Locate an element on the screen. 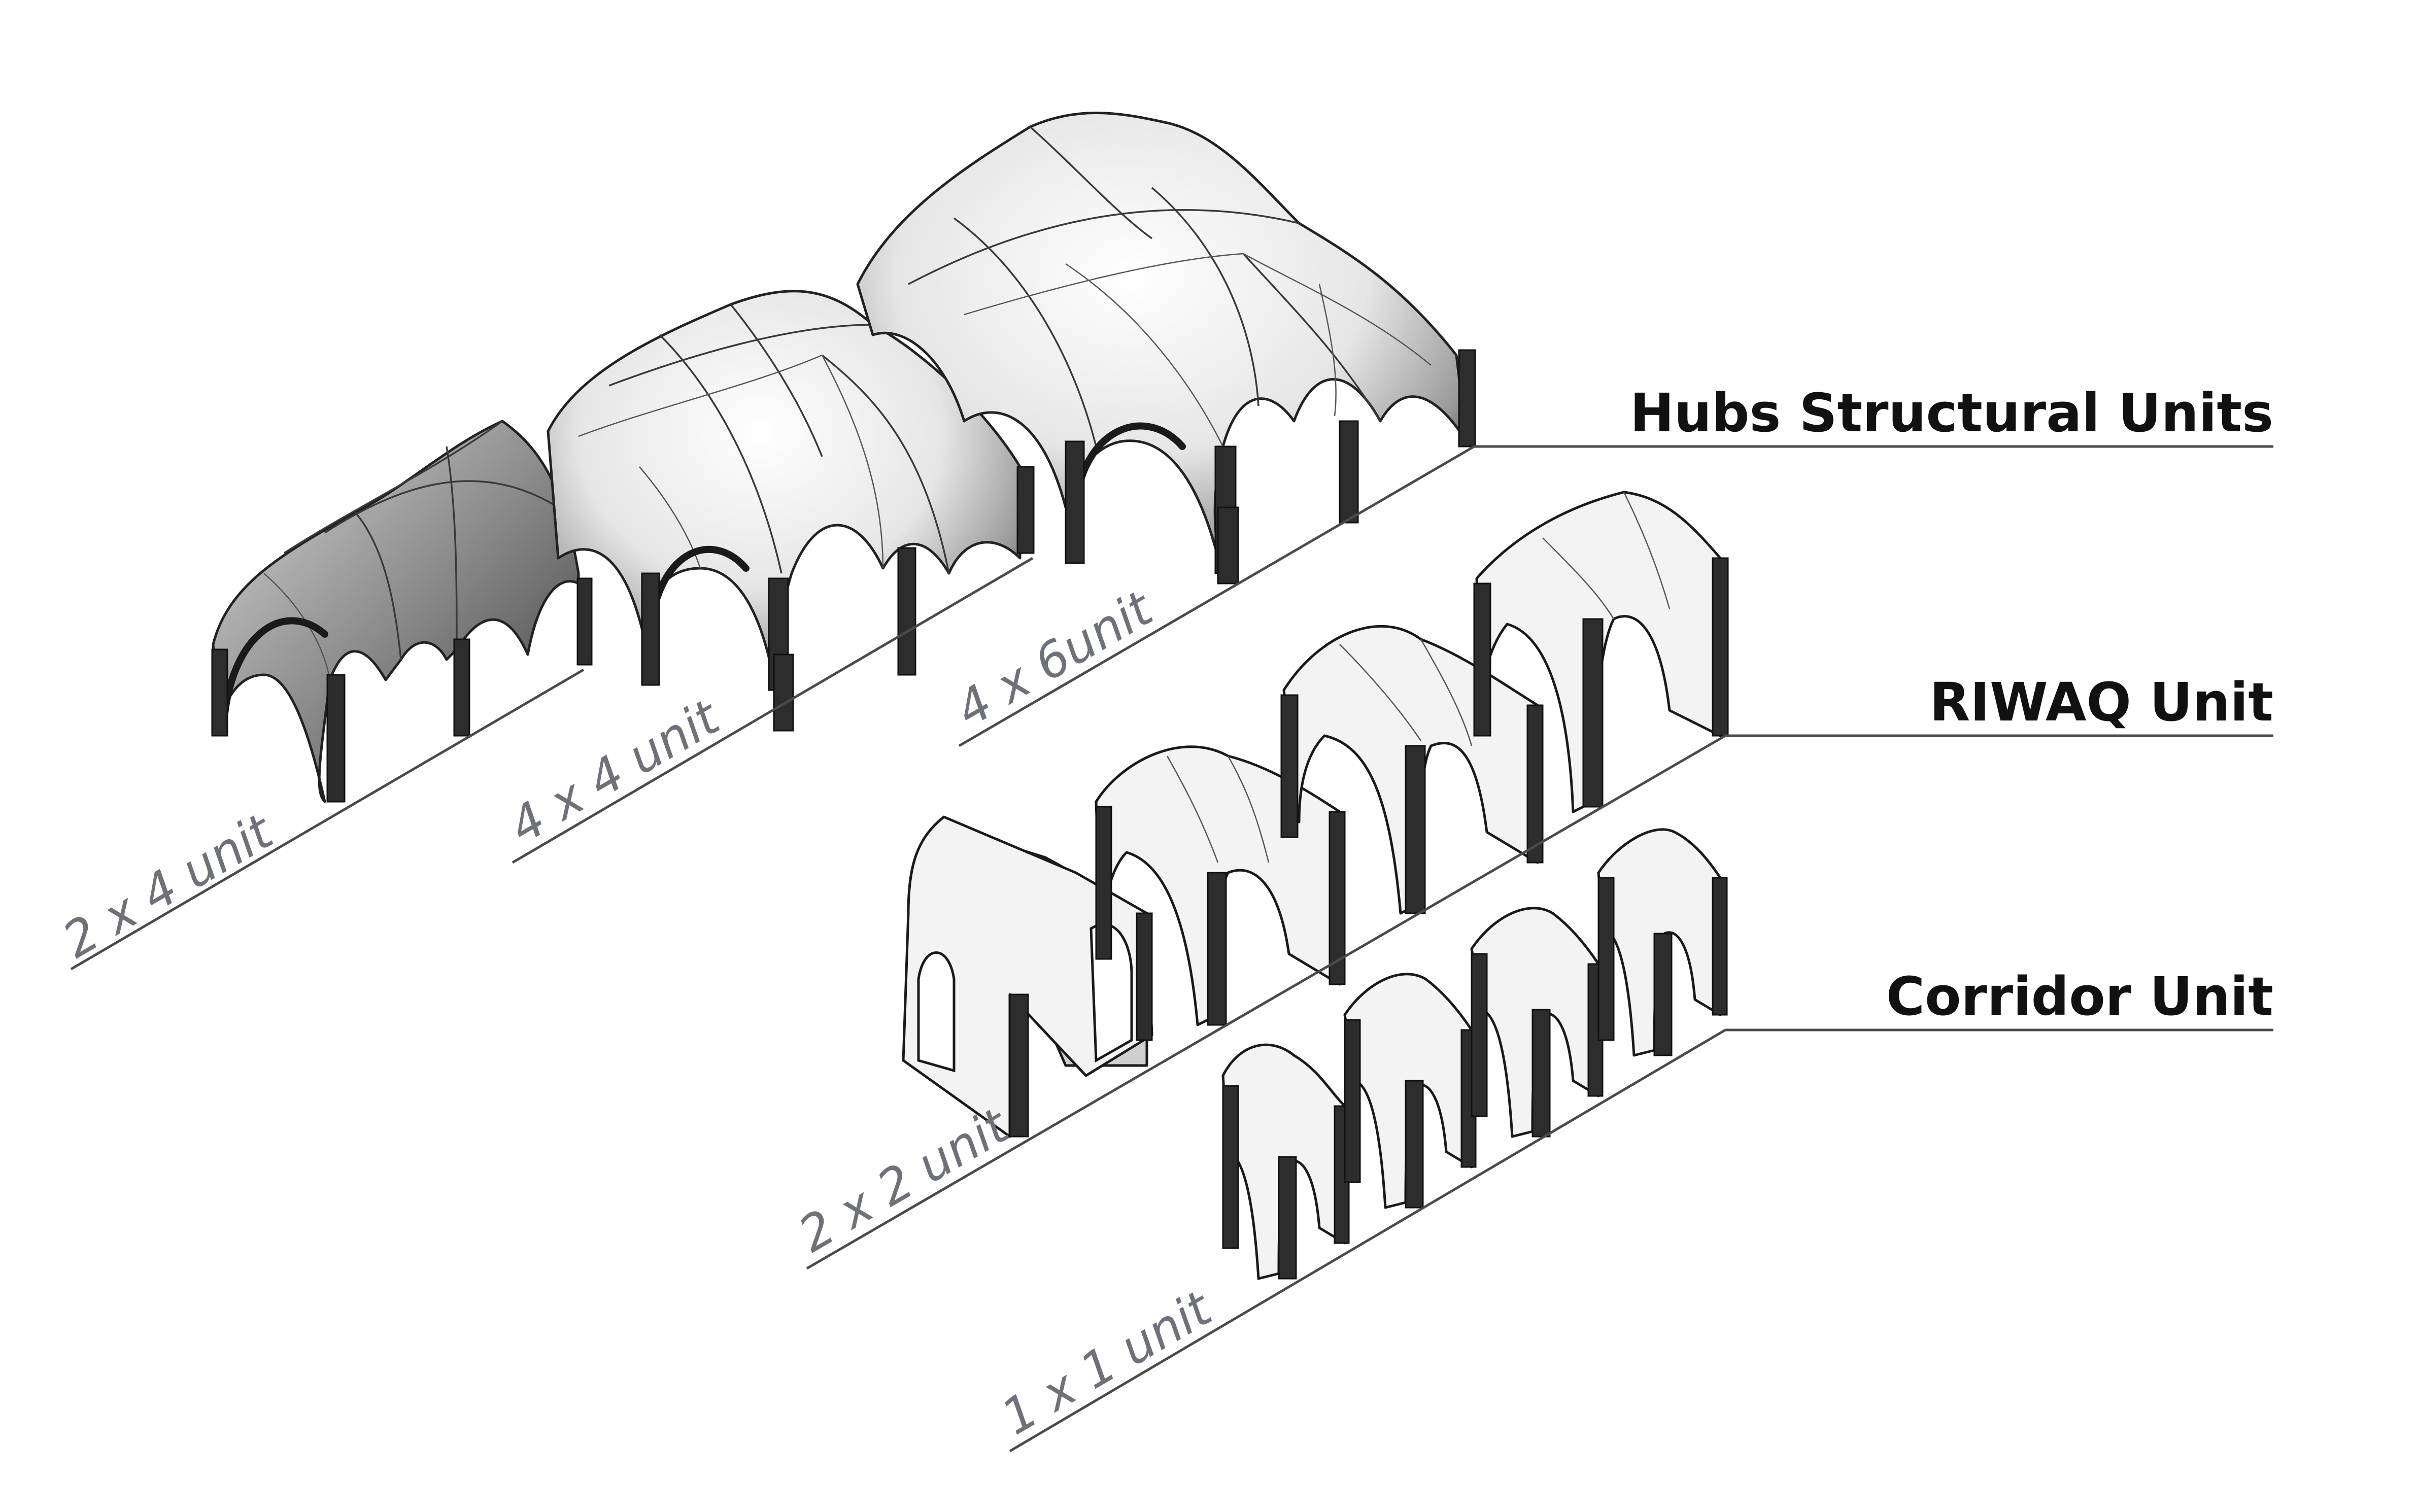 This screenshot has height=1512, width=2417. hub-unit-2x4 is located at coordinates (402, 611).